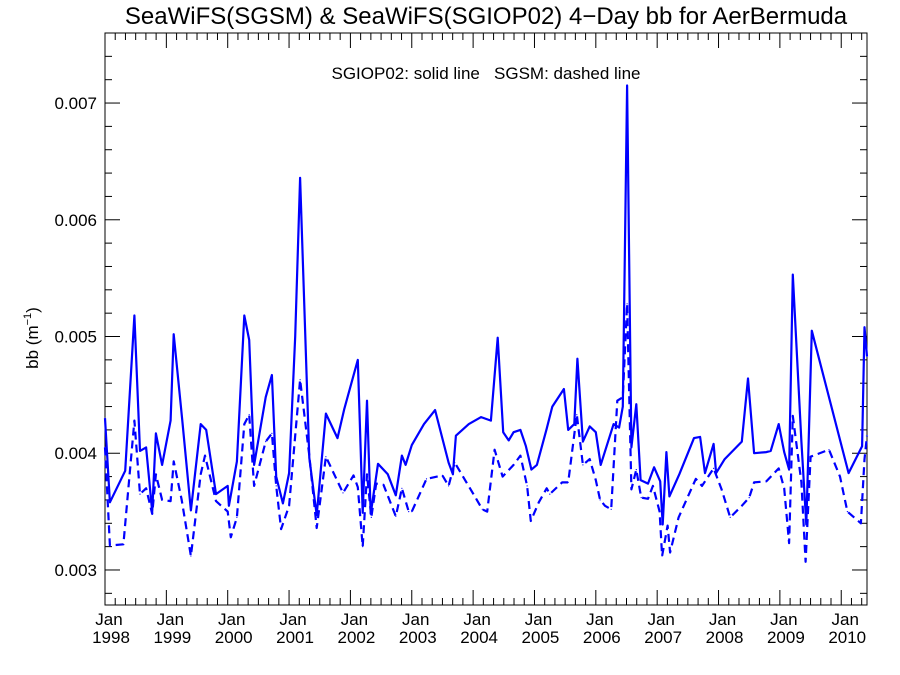  What do you see at coordinates (32, 338) in the screenshot?
I see `y-axis-label: bb (m−1)` at bounding box center [32, 338].